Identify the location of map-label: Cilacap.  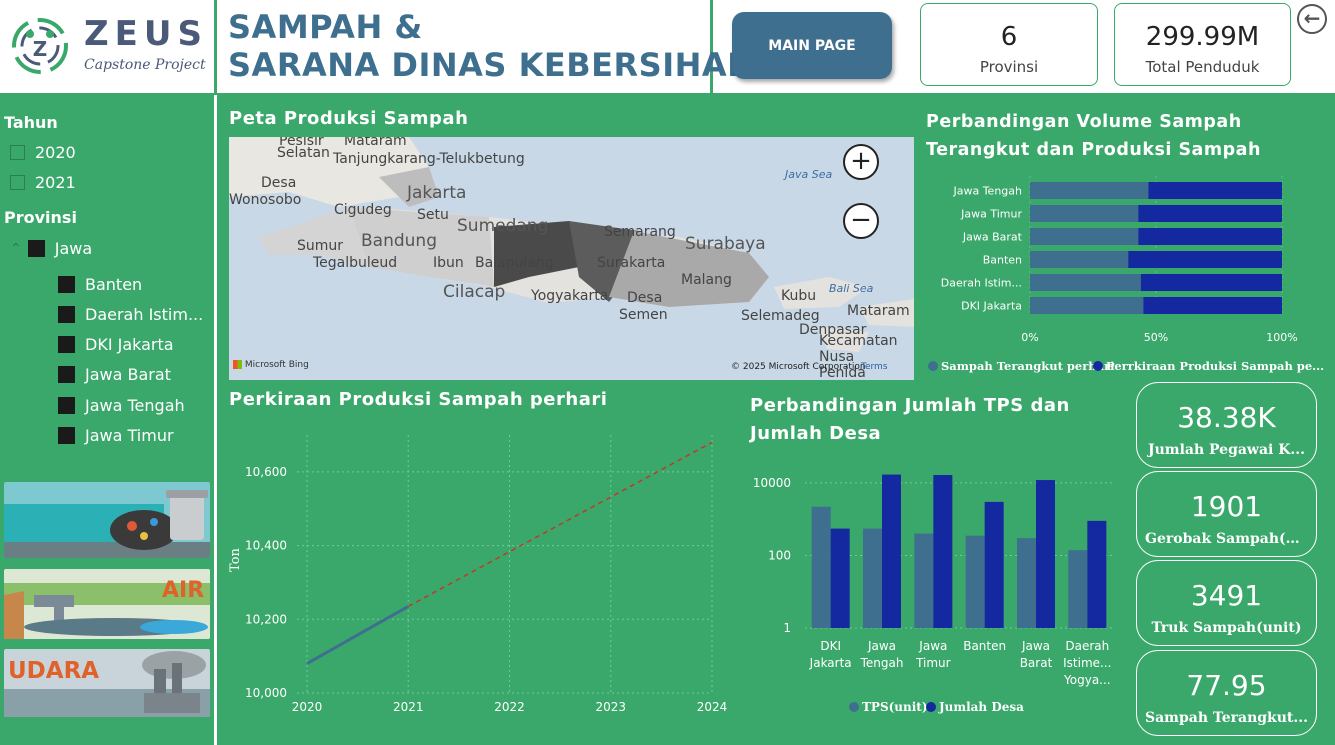
(474, 292).